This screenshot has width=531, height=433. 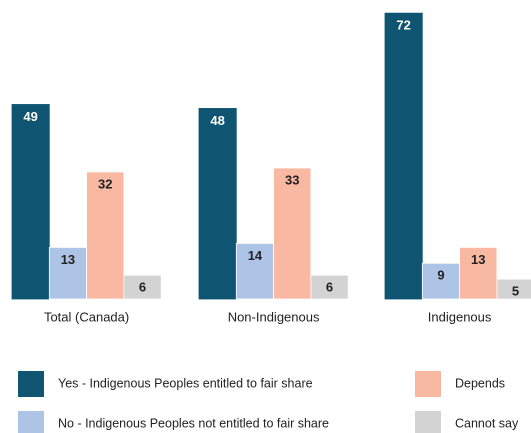 What do you see at coordinates (105, 183) in the screenshot?
I see `data-label: 32` at bounding box center [105, 183].